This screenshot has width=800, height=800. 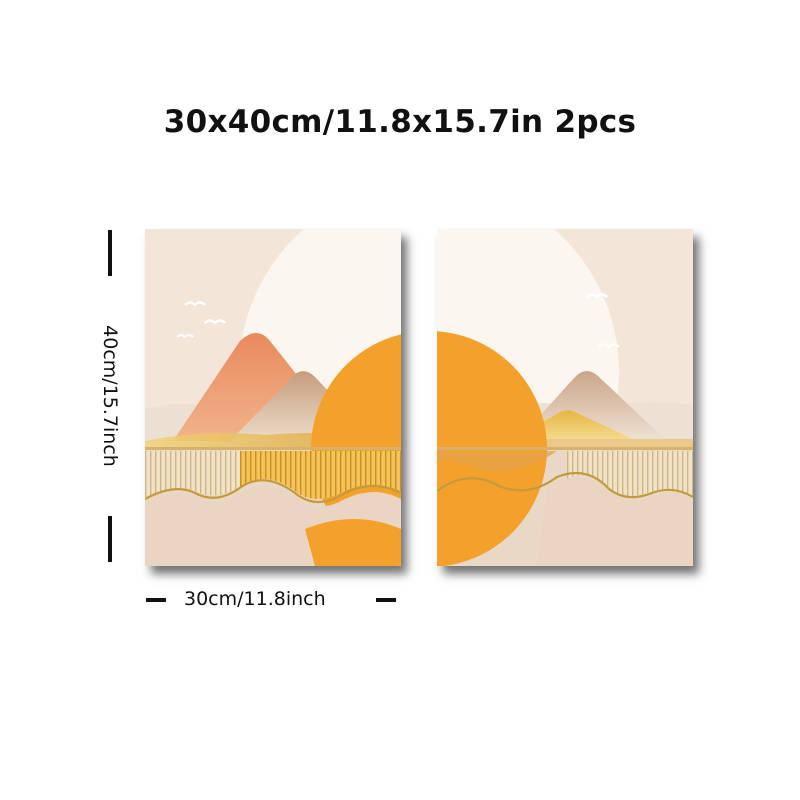 I want to click on landscape-art-right, so click(x=565, y=397).